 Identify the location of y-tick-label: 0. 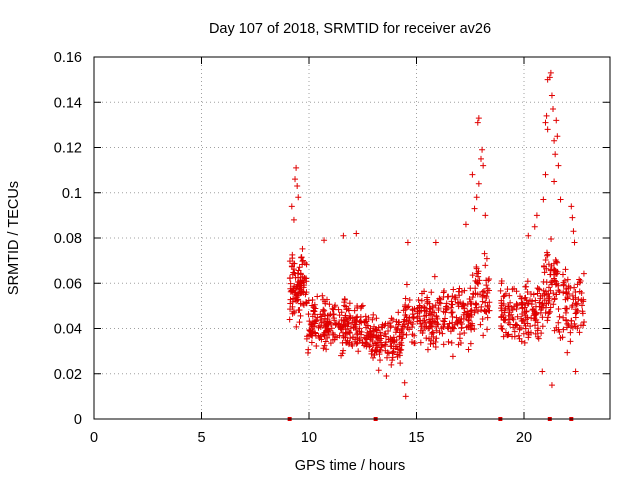
(78, 420).